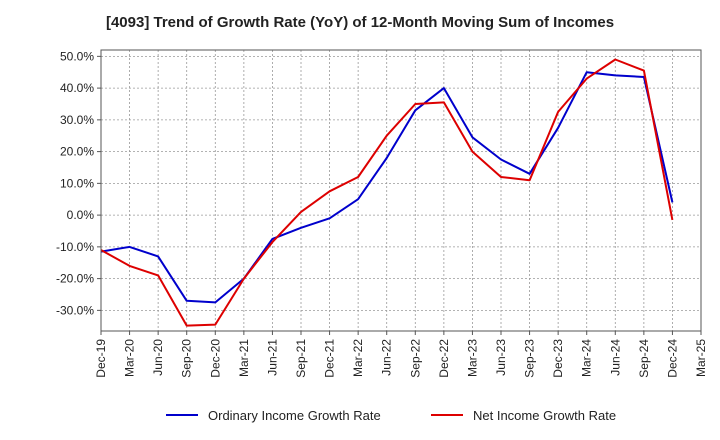  What do you see at coordinates (301, 358) in the screenshot?
I see `x-tick-label: Sep-21` at bounding box center [301, 358].